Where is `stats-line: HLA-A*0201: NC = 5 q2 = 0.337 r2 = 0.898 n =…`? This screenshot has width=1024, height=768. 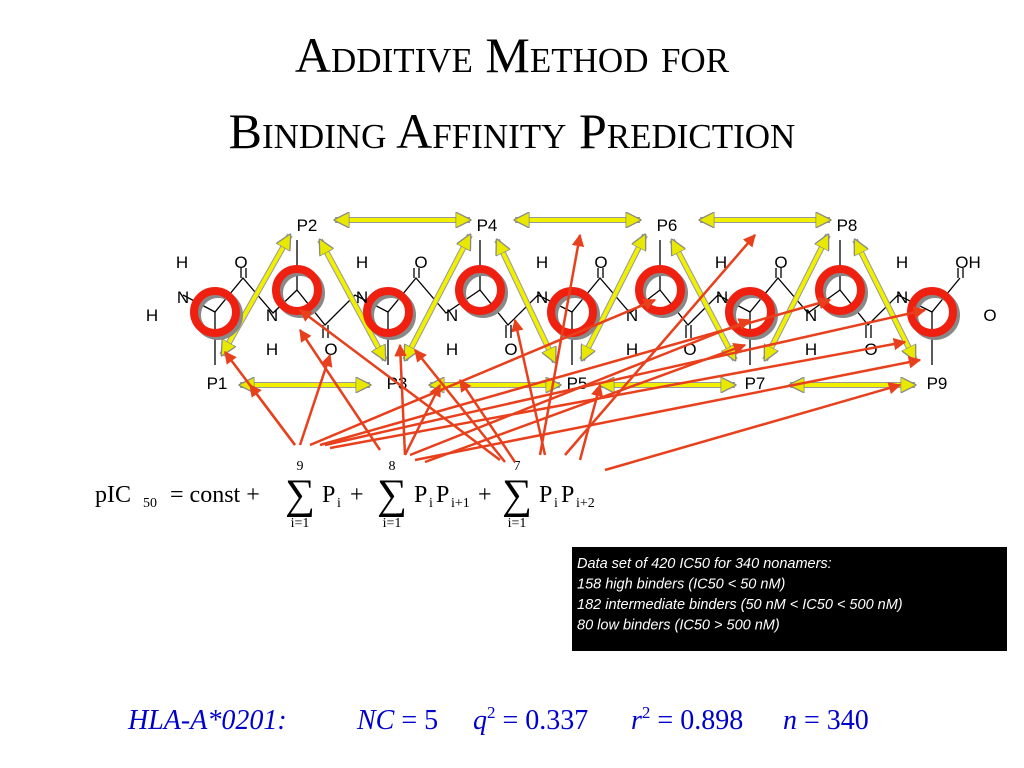 stats-line: HLA-A*0201: NC = 5 q2 = 0.337 r2 = 0.898 n =… is located at coordinates (498, 719).